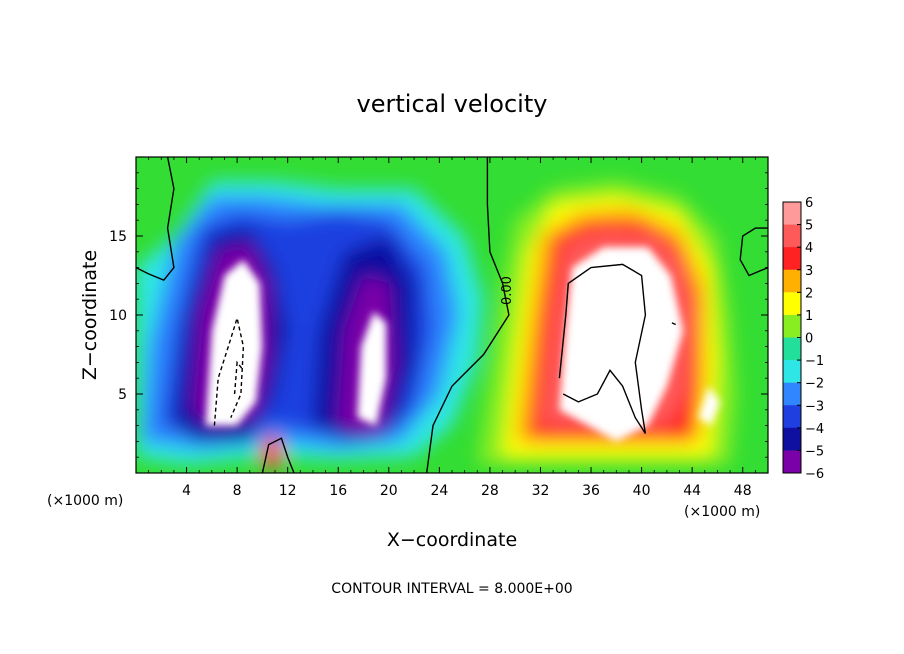 The image size is (904, 654). What do you see at coordinates (814, 429) in the screenshot?
I see `colorbar-tick-label: −4` at bounding box center [814, 429].